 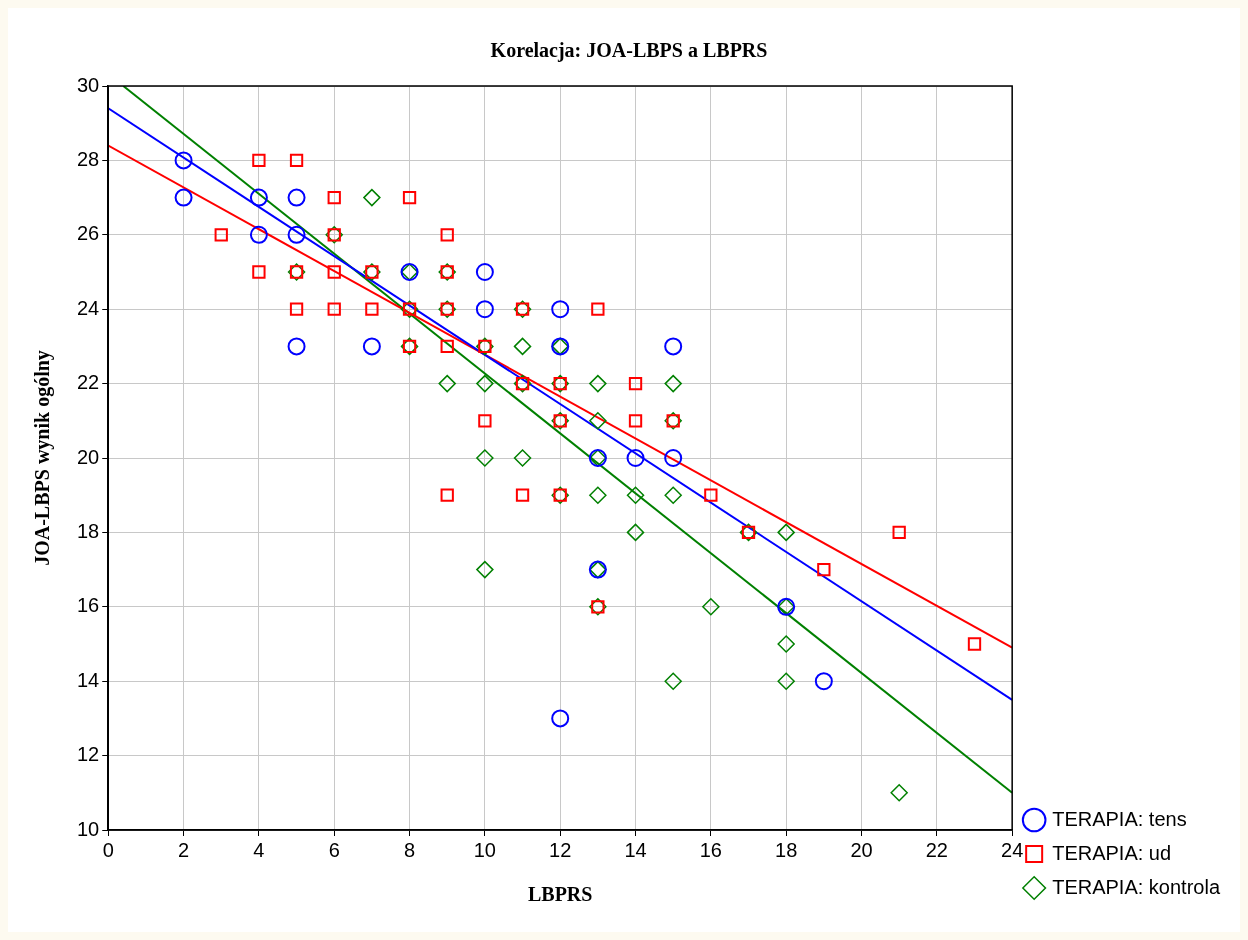 I want to click on x-tick-label: 20, so click(x=861, y=849).